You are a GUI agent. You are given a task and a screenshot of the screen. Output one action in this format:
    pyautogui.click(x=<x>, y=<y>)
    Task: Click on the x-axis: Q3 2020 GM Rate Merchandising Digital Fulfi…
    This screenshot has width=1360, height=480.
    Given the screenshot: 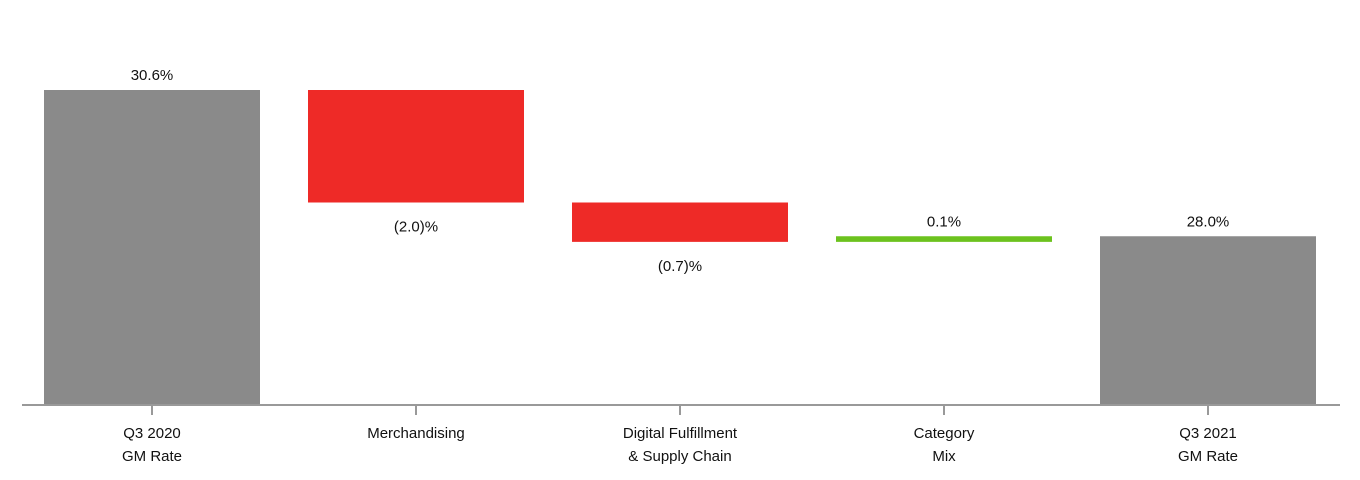 What is the action you would take?
    pyautogui.click(x=681, y=434)
    